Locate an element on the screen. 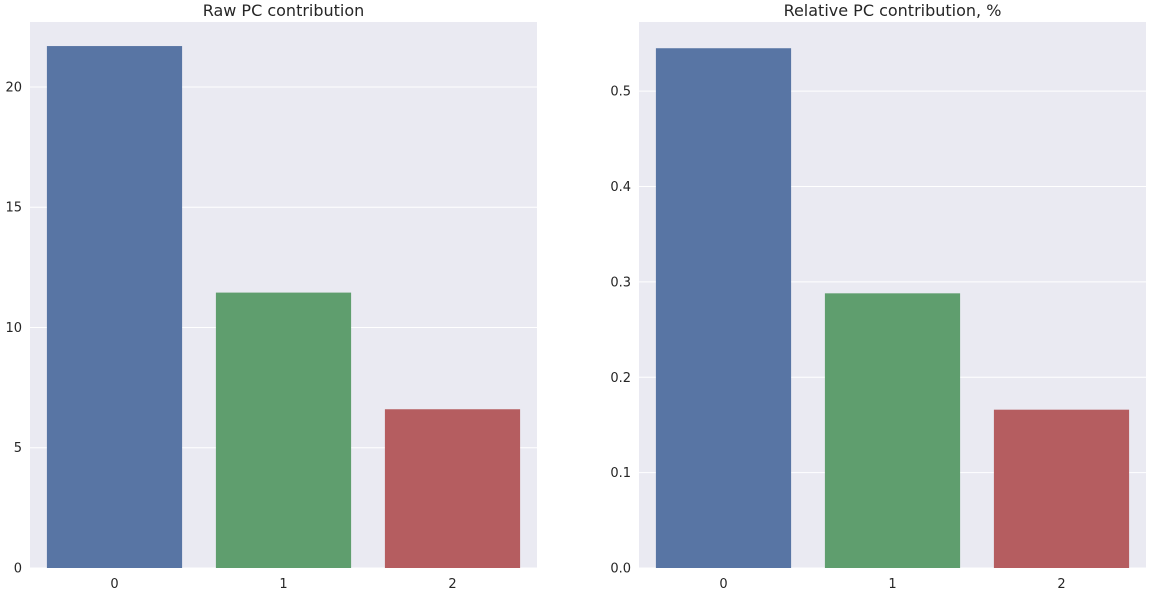  y-tick-label: 0.0 is located at coordinates (620, 569).